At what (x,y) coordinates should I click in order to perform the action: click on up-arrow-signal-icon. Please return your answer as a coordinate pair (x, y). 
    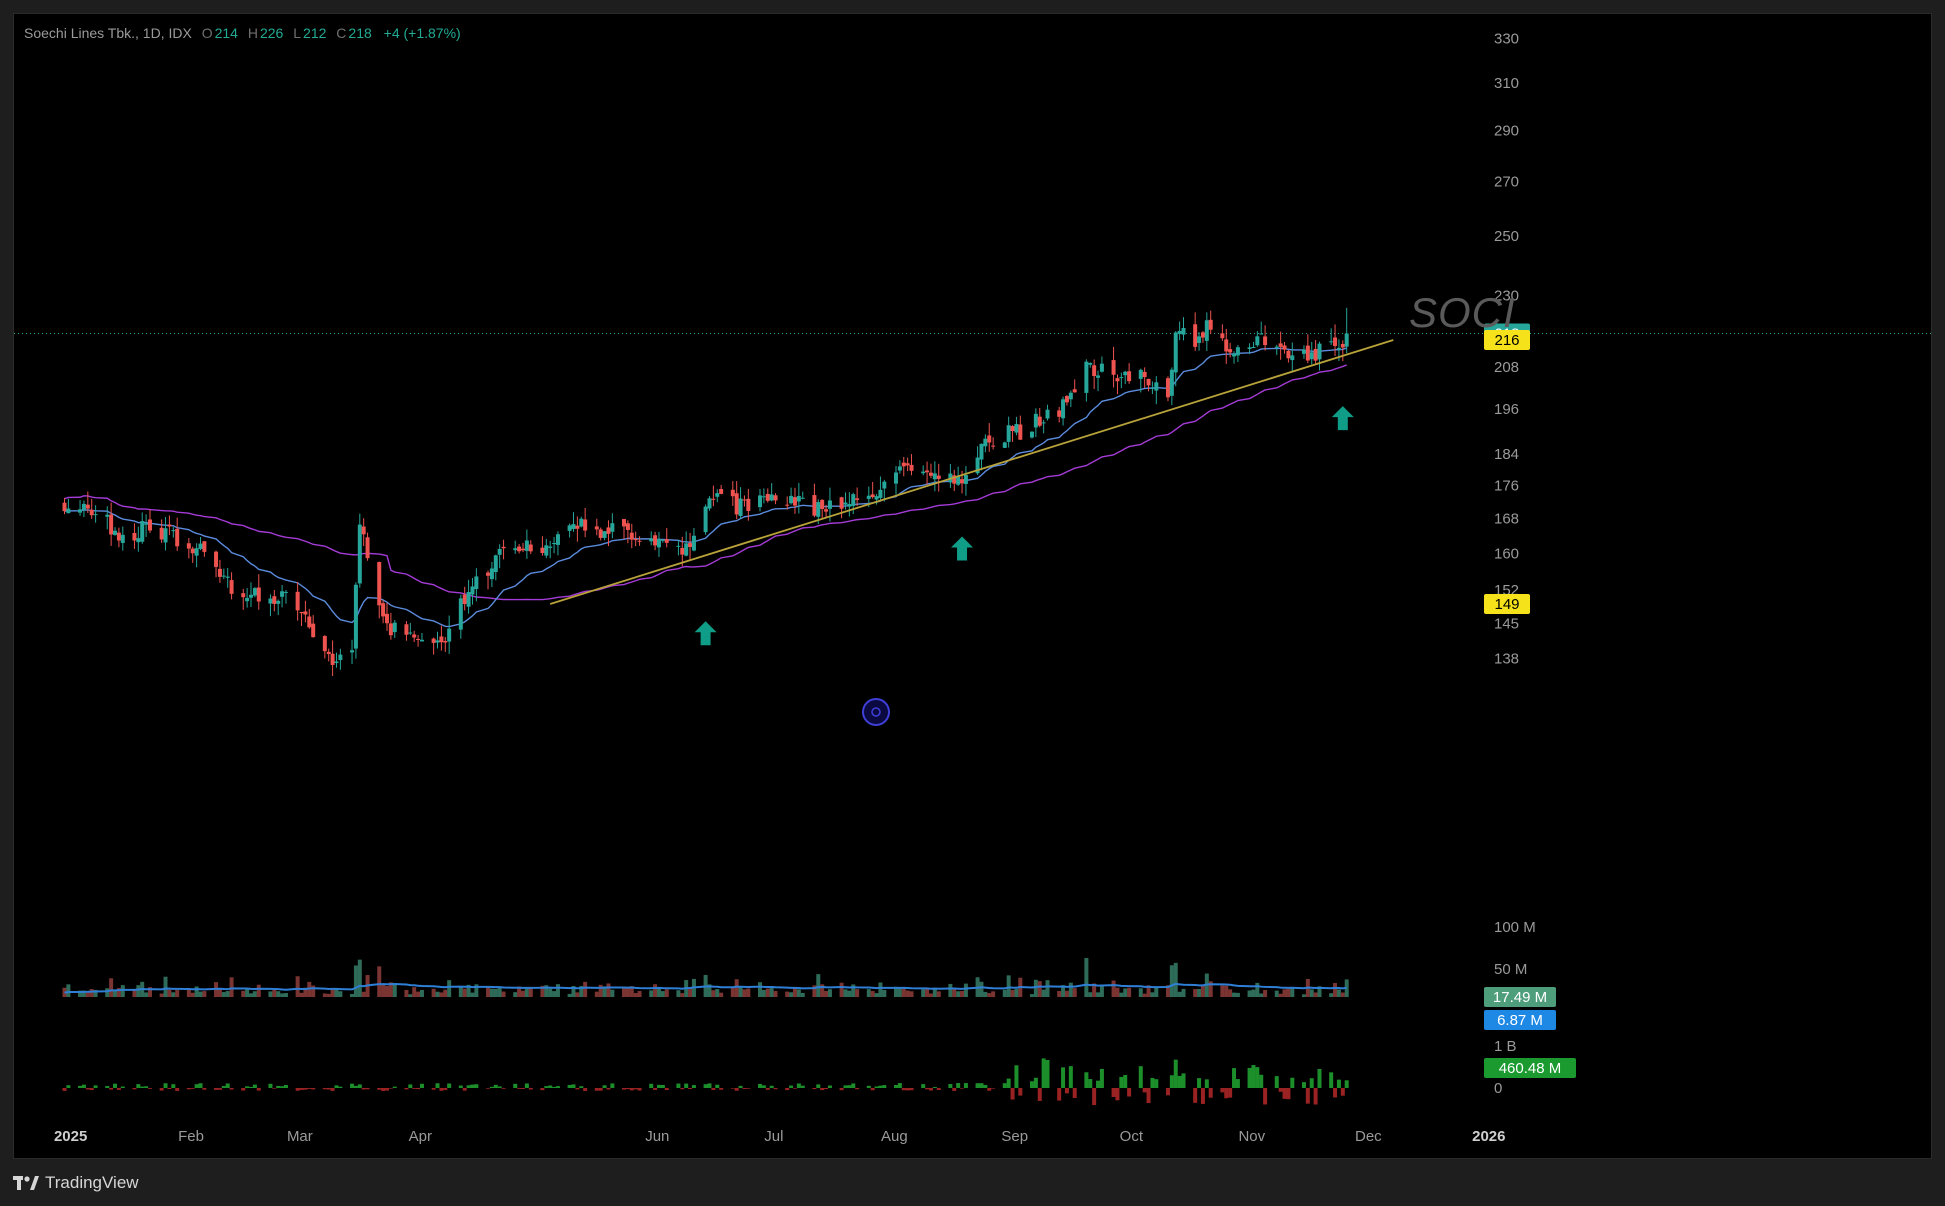
    Looking at the image, I should click on (1342, 418).